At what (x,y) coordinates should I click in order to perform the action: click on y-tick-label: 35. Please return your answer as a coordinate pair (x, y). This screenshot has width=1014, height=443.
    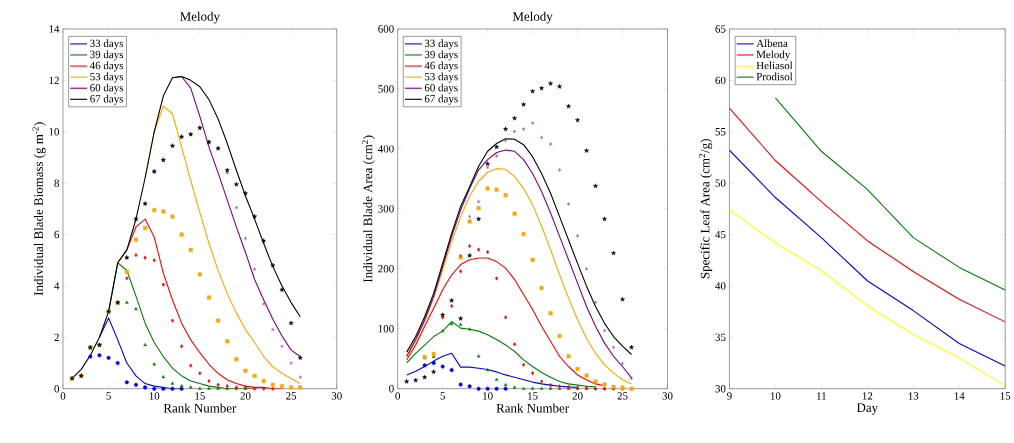
    Looking at the image, I should click on (720, 337).